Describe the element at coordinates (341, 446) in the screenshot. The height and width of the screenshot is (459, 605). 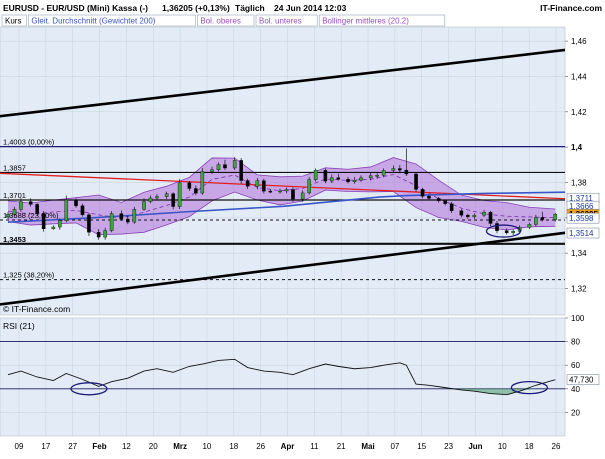
I see `x-tick-label: 21` at that location.